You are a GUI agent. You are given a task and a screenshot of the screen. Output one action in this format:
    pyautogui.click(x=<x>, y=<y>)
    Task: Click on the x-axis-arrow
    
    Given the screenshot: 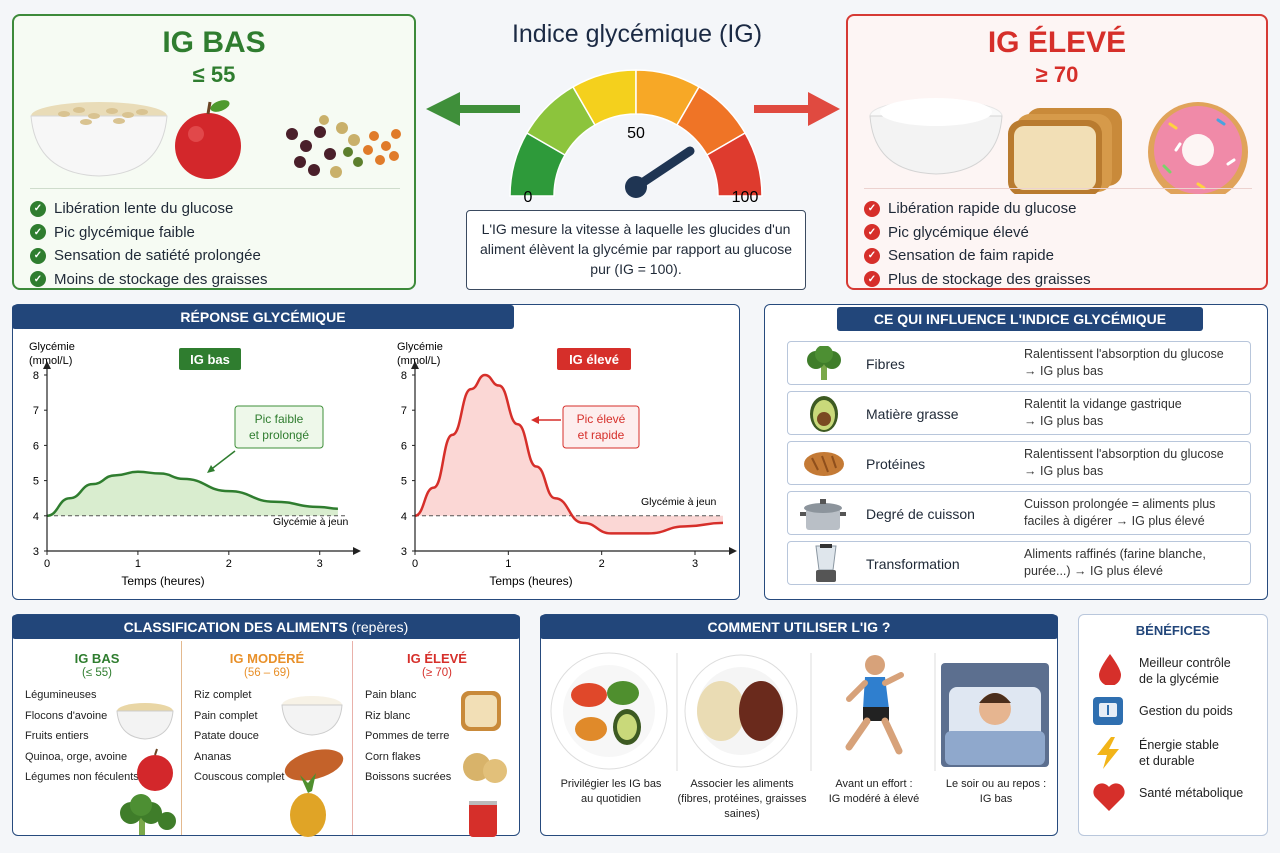 What is the action you would take?
    pyautogui.click(x=733, y=551)
    